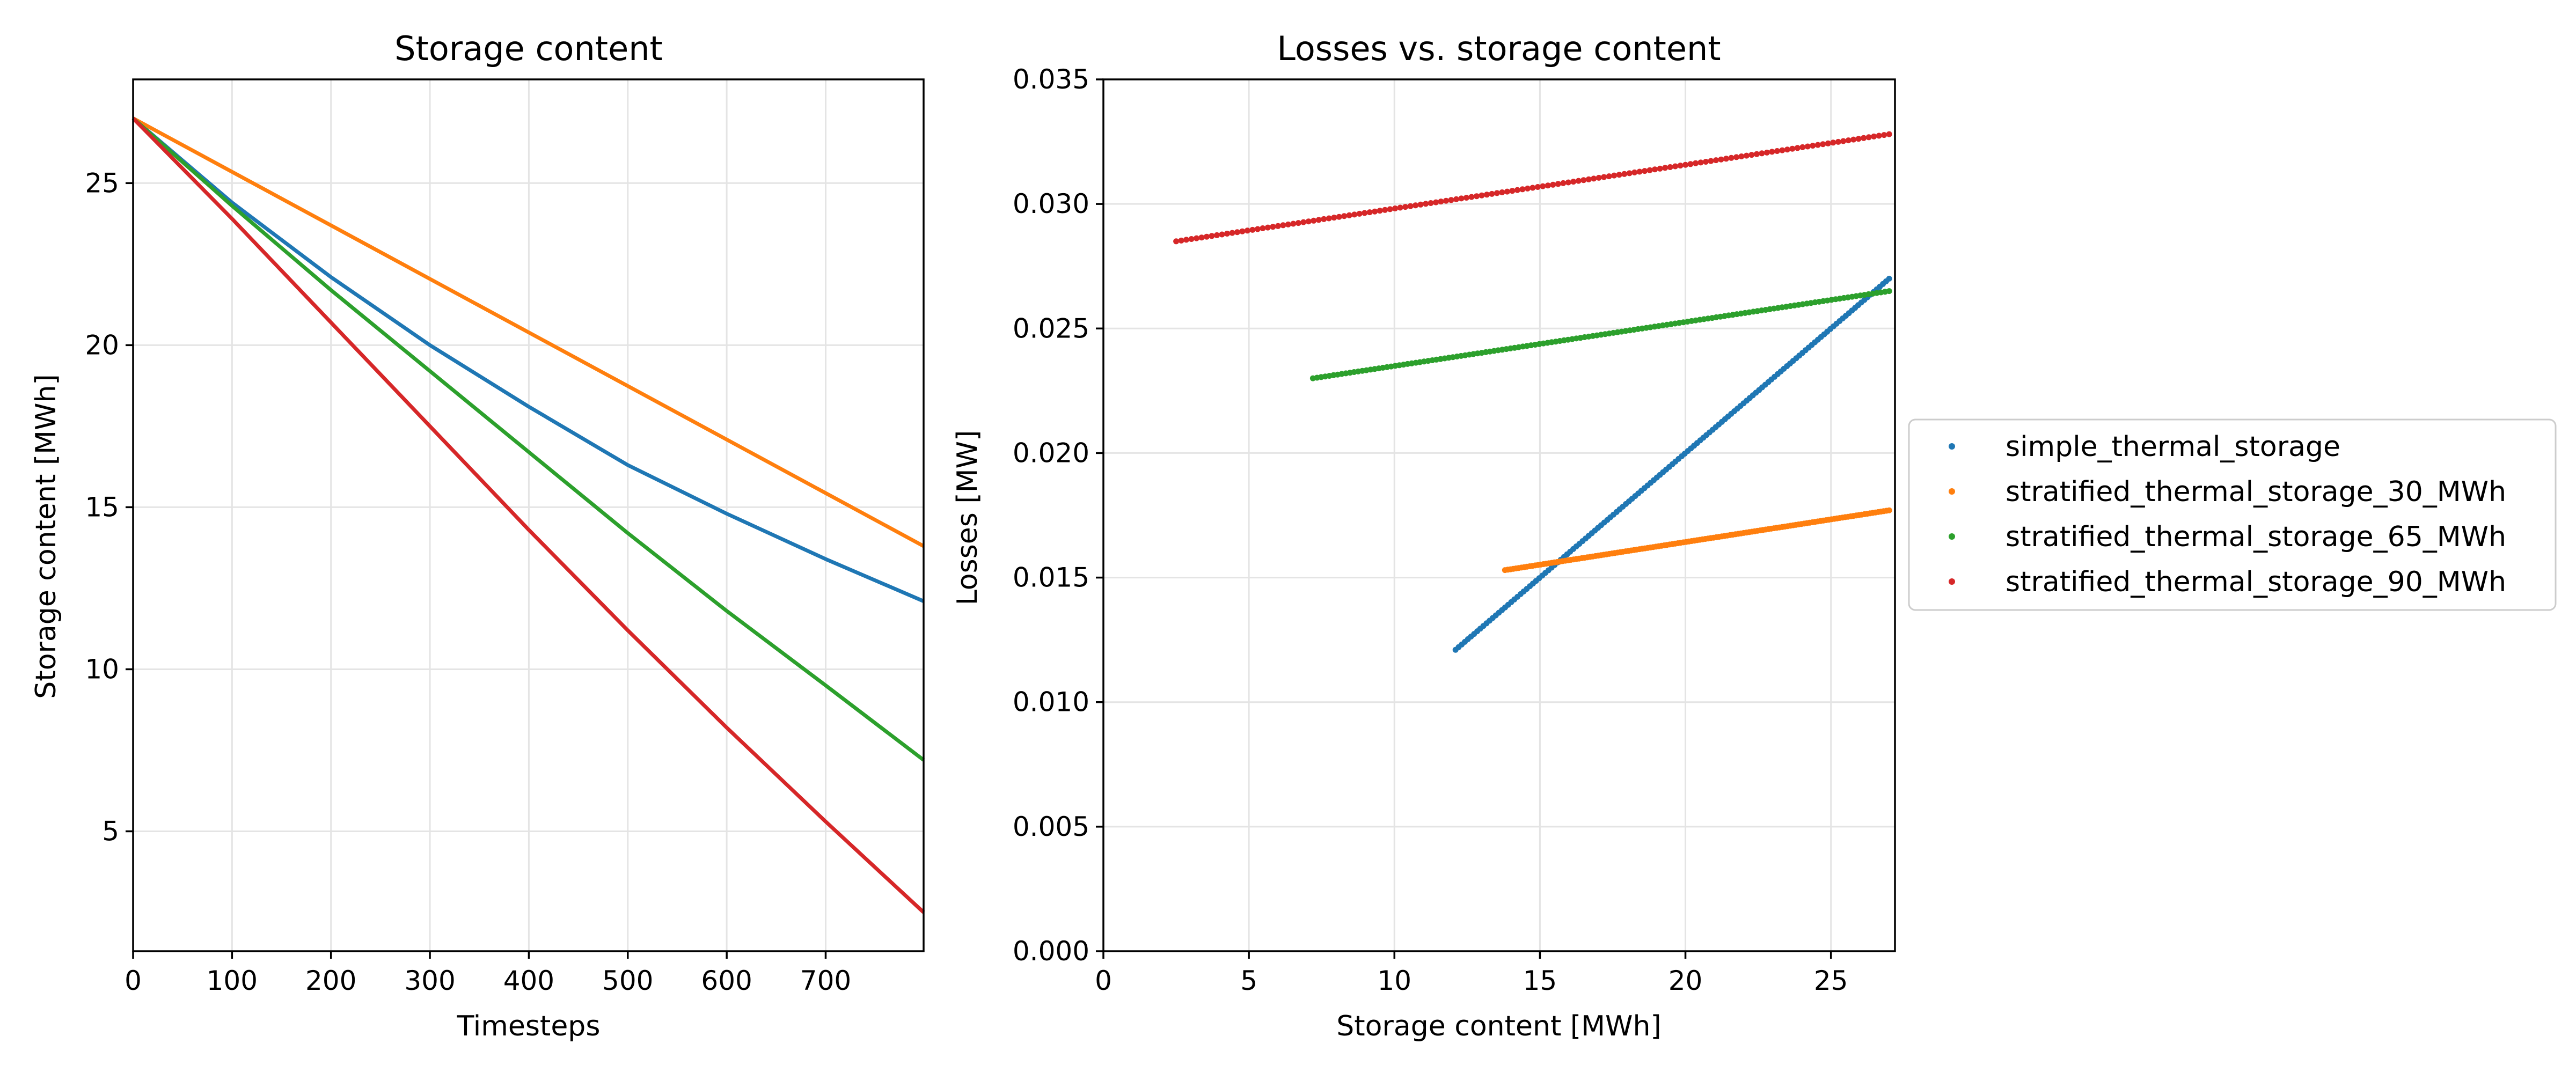 Image resolution: width=2576 pixels, height=1073 pixels. Describe the element at coordinates (2256, 582) in the screenshot. I see `legend-label: stratified_thermal_storage_90_MWh` at that location.